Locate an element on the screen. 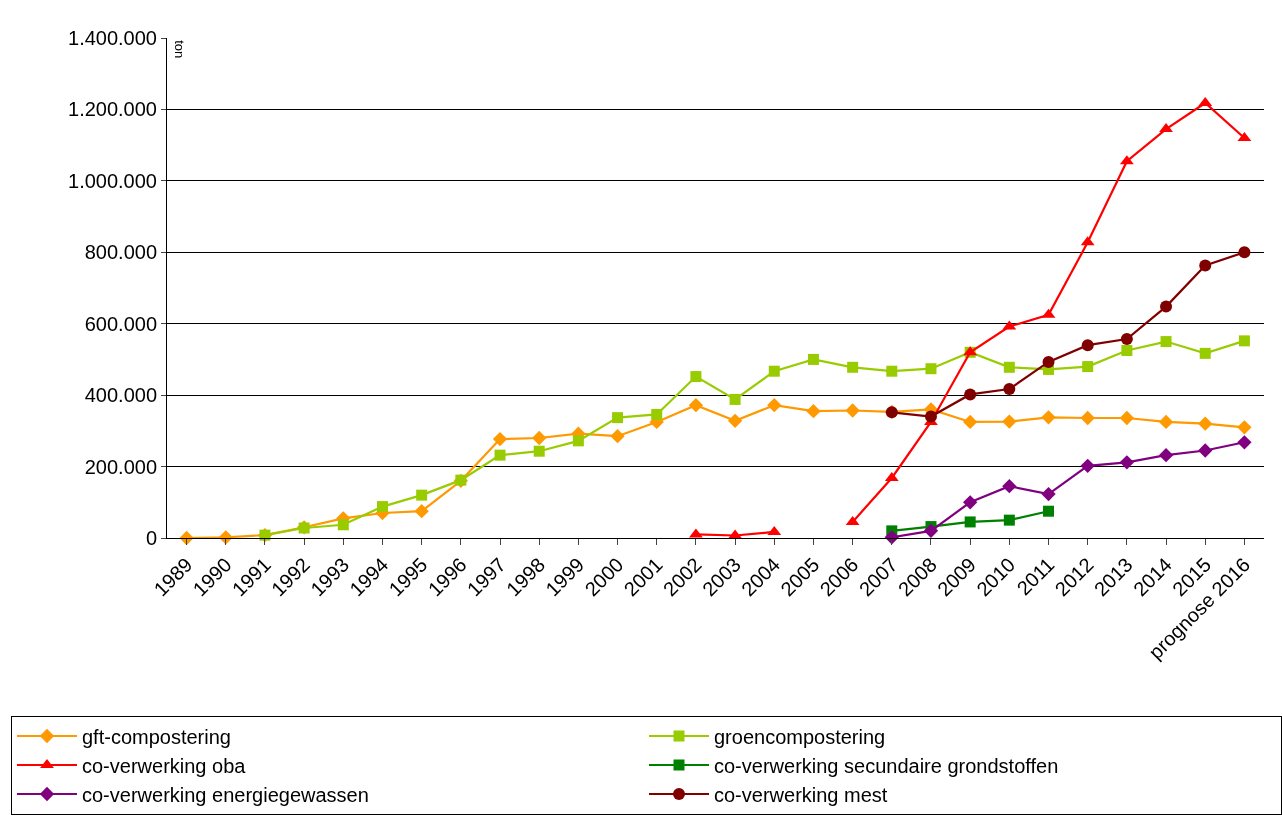 This screenshot has width=1282, height=833. legend-label: co-verwerking secundaire grondstoffen is located at coordinates (886, 765).